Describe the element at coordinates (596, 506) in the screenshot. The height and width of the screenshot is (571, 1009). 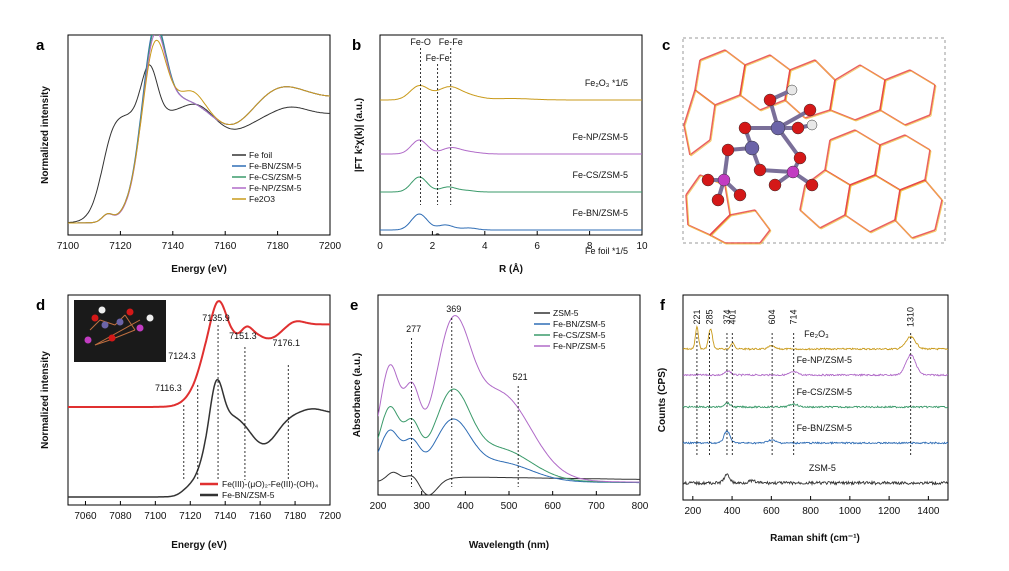
I see `x-tick-label-e: 700` at that location.